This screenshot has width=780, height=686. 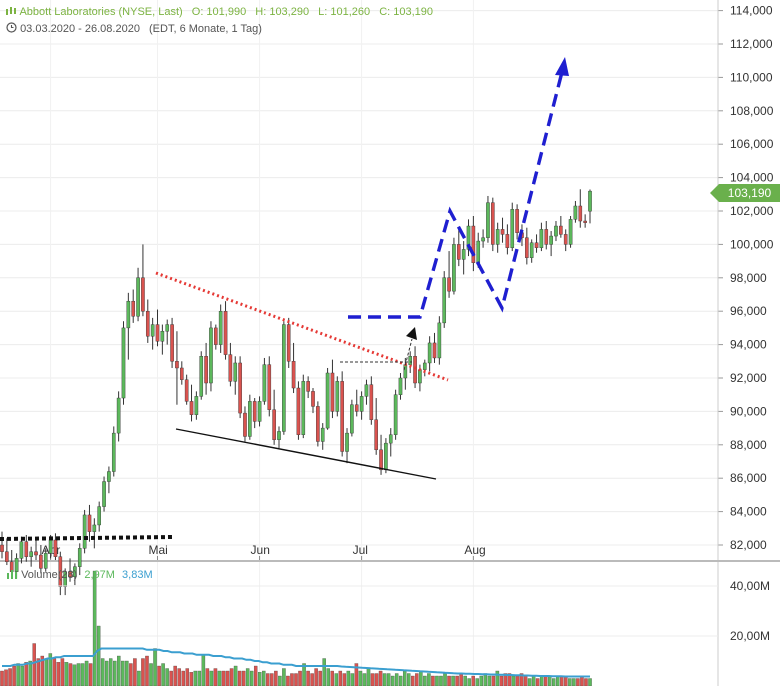 What do you see at coordinates (264, 551) in the screenshot?
I see `time-axis-labels: AprMaiJunJulAug` at bounding box center [264, 551].